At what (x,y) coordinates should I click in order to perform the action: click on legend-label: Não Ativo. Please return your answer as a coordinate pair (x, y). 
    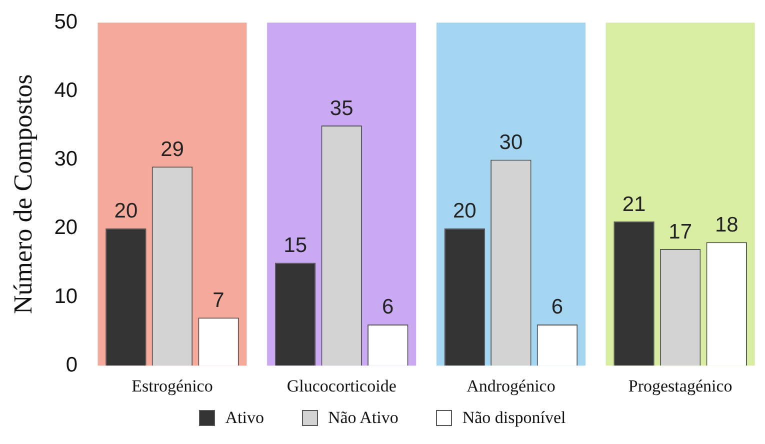
    Looking at the image, I should click on (363, 418).